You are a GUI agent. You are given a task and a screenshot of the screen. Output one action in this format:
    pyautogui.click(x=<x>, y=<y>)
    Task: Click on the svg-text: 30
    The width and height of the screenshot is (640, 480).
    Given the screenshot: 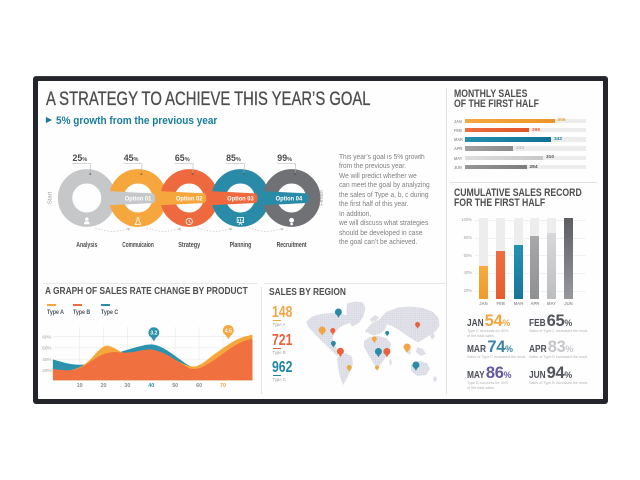 What is the action you would take?
    pyautogui.click(x=127, y=386)
    